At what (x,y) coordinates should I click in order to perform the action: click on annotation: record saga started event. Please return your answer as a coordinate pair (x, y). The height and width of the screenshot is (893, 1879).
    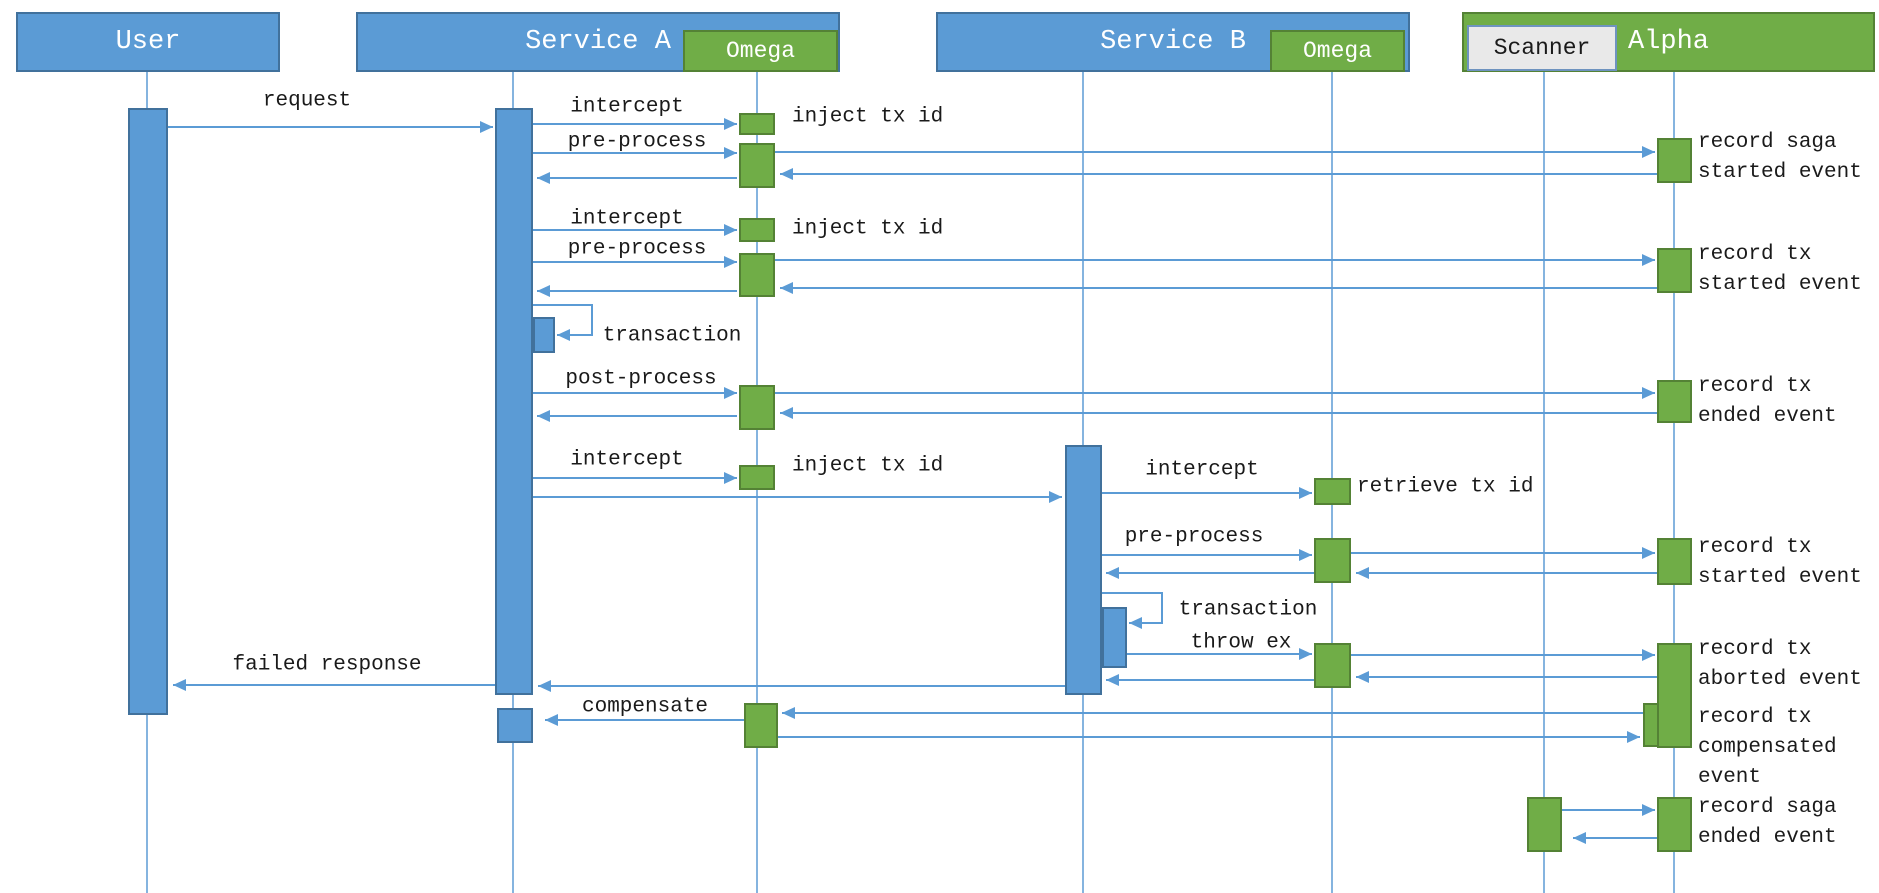
    Looking at the image, I should click on (1780, 158).